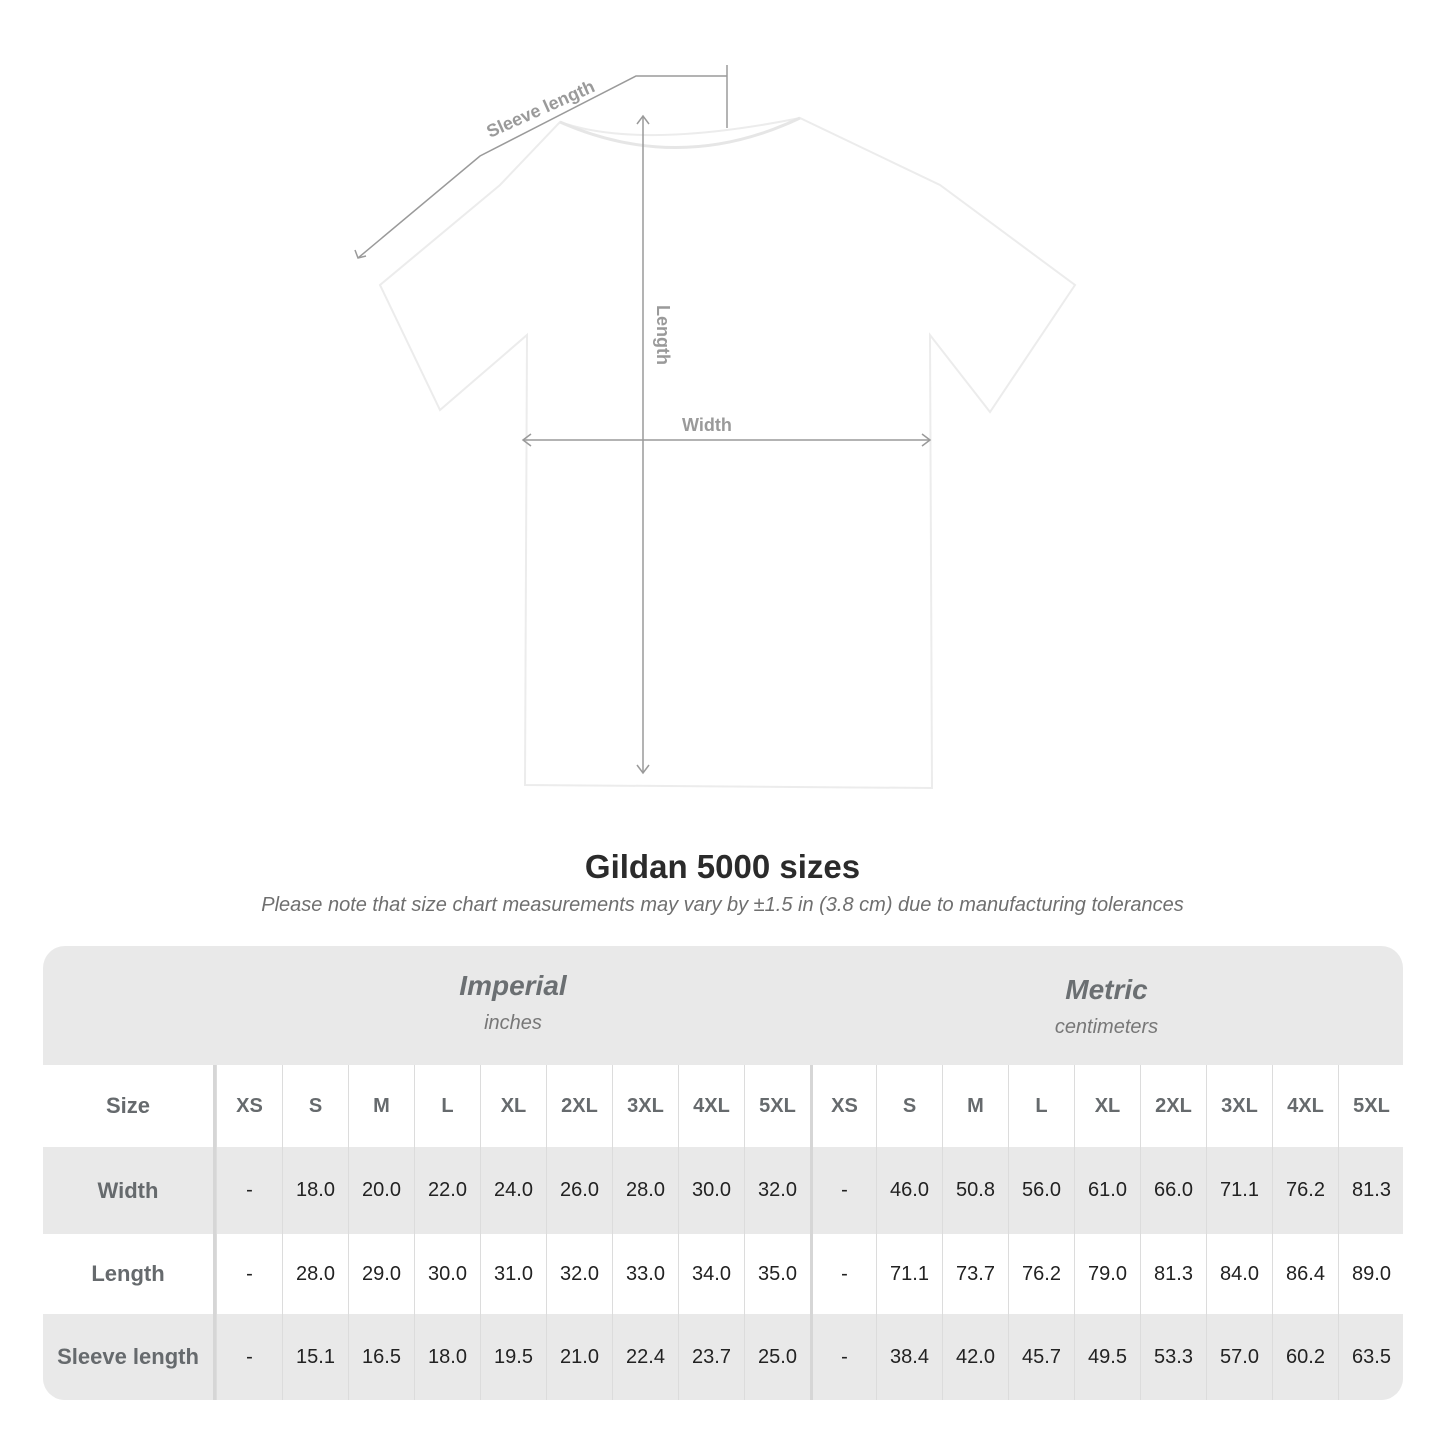 The image size is (1445, 1445). What do you see at coordinates (360, 254) in the screenshot?
I see `sleeve-arrow-head` at bounding box center [360, 254].